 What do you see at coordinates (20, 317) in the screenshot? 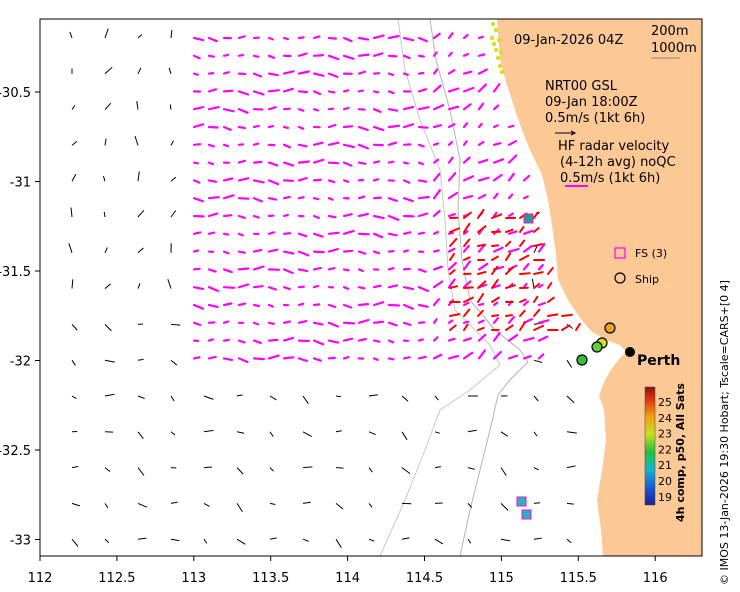
I see `y-axis: -30.5 -31 -31.5 -32 -32.5 -33` at bounding box center [20, 317].